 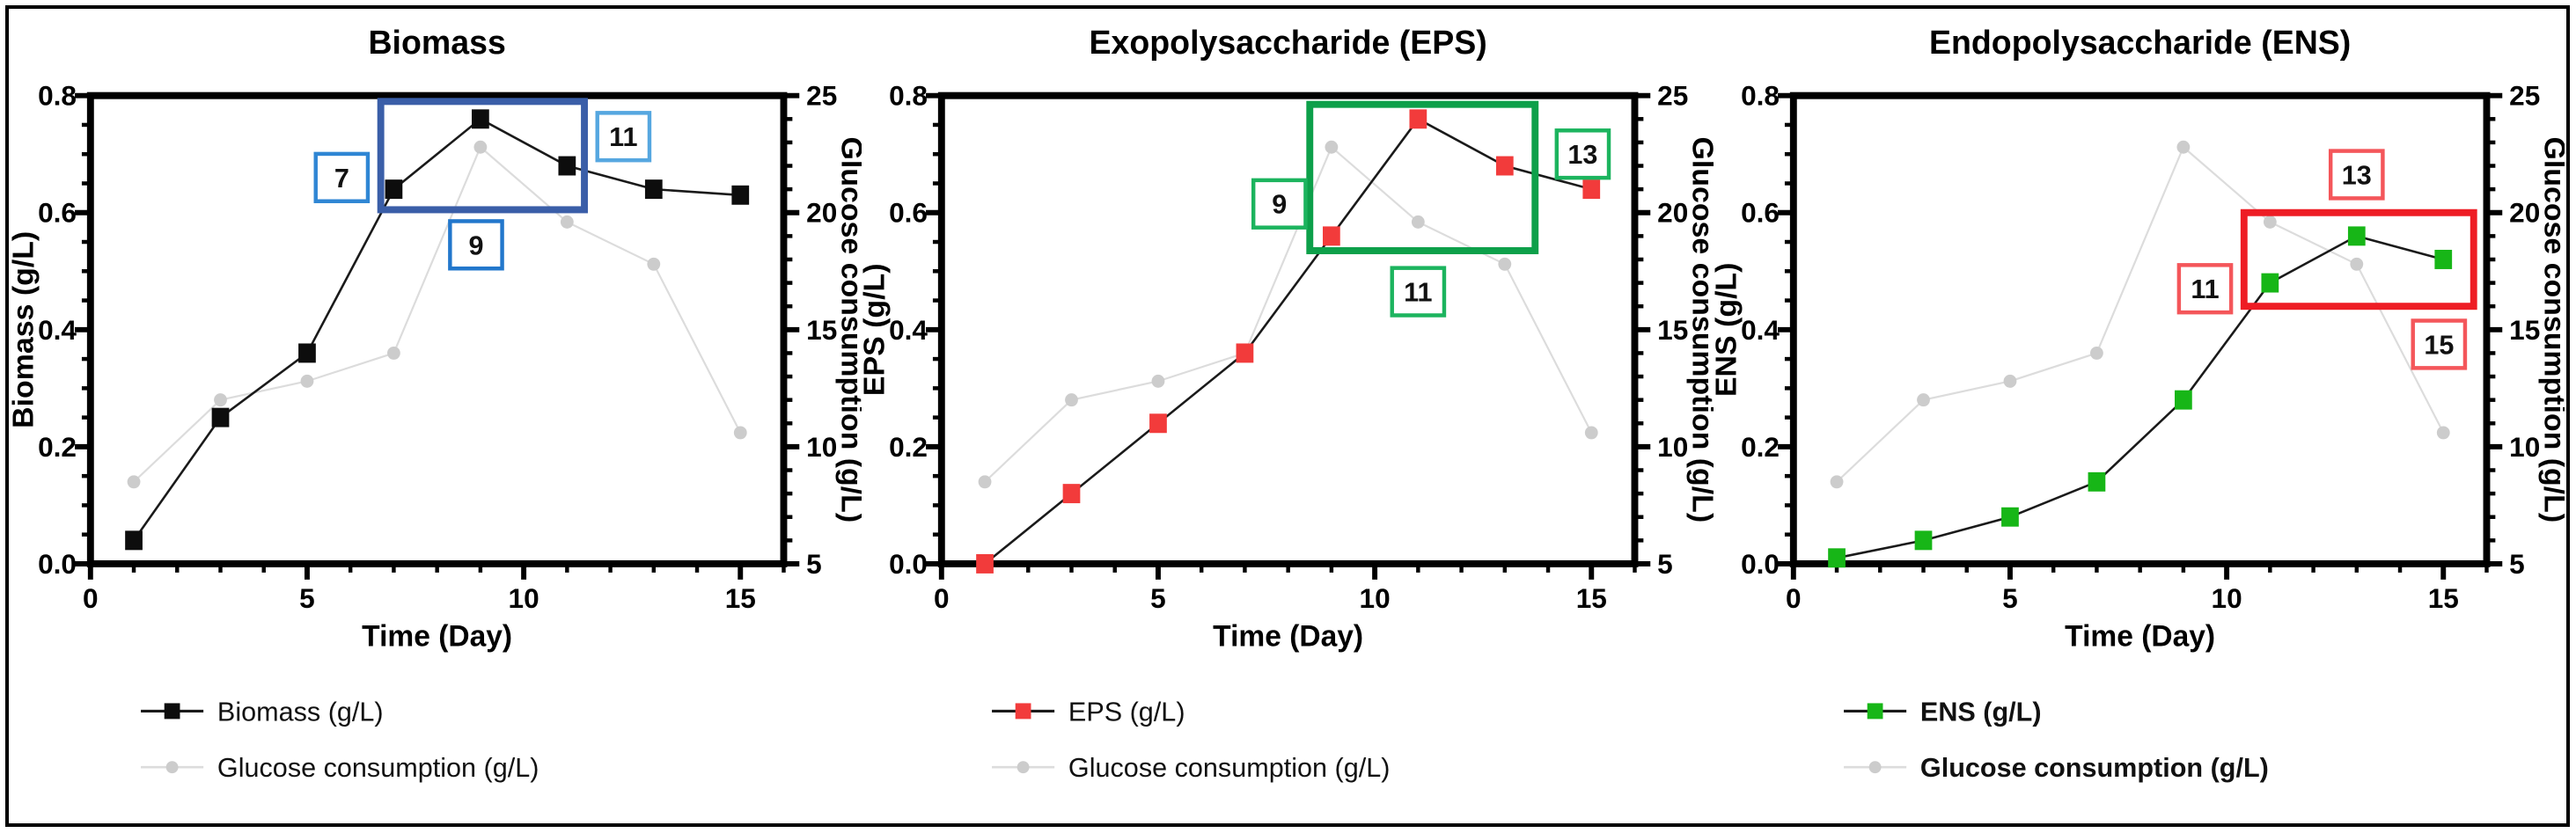 What do you see at coordinates (1728, 330) in the screenshot?
I see `y-axis-left-label: ENS (g/L)` at bounding box center [1728, 330].